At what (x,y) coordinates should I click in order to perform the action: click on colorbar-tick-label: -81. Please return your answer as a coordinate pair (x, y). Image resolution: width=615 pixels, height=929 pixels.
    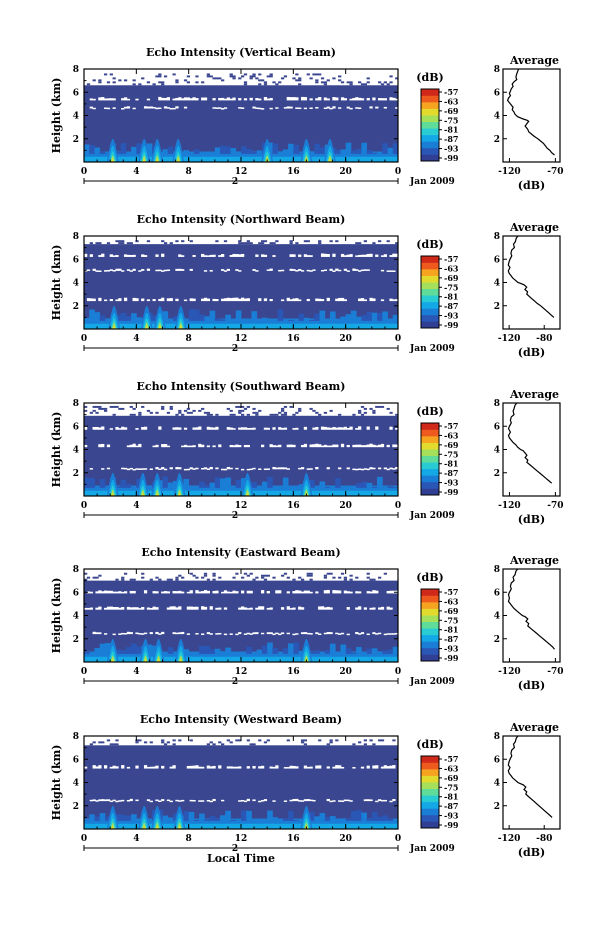
    Looking at the image, I should click on (451, 297).